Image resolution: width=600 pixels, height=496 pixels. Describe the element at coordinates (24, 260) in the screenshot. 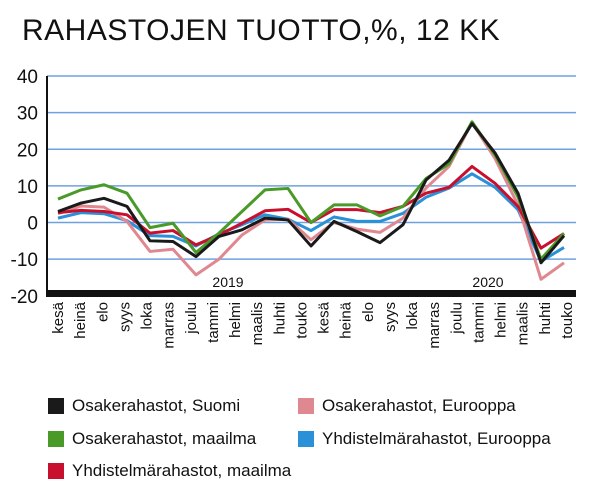

I see `y-tick-label: -10` at that location.